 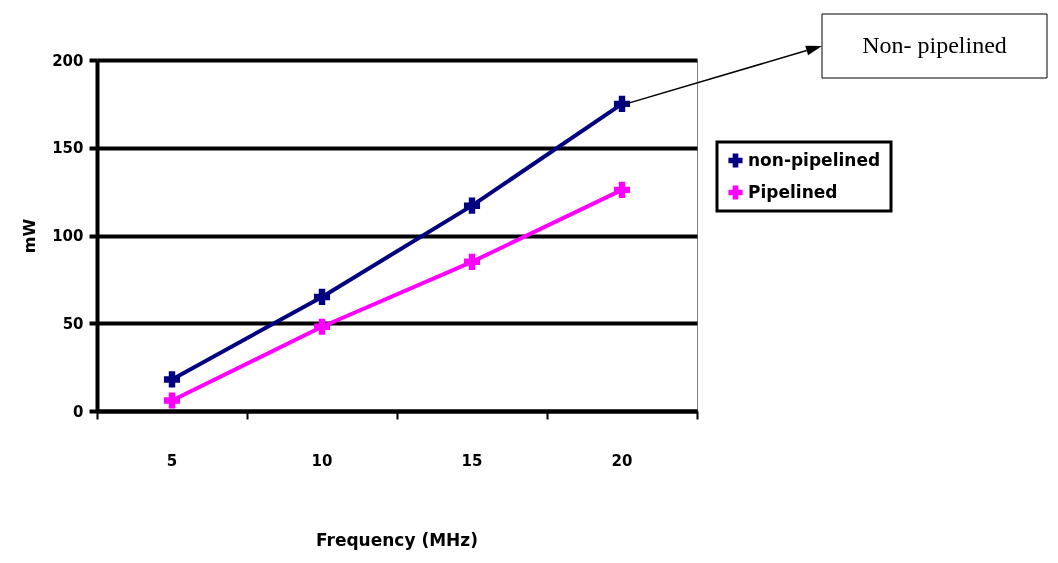 I want to click on y-tick-label: 100, so click(x=68, y=236).